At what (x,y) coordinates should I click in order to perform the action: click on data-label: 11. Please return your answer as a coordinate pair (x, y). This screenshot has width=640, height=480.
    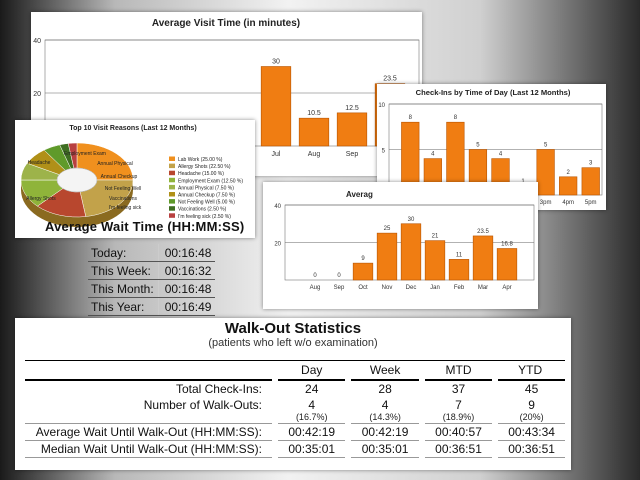
    Looking at the image, I should click on (459, 255).